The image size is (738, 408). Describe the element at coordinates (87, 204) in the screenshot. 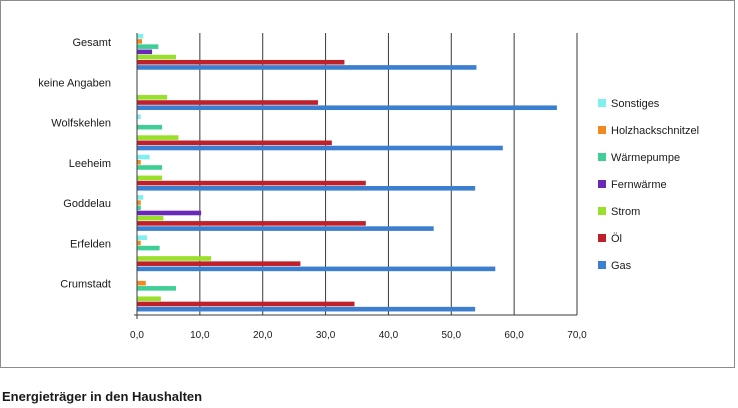

I see `category-label: Goddelau` at that location.